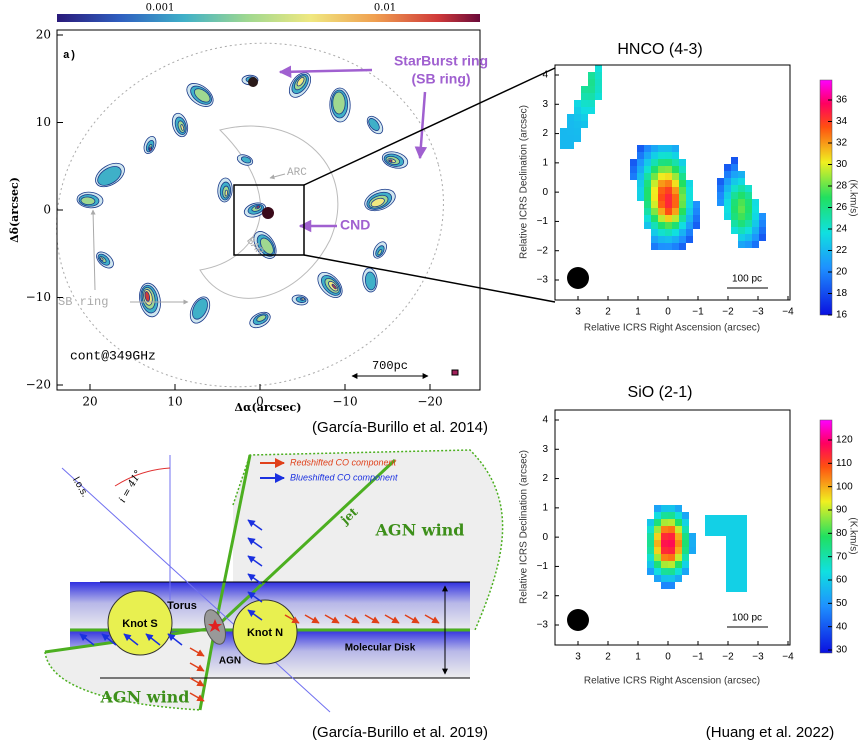 Image resolution: width=861 pixels, height=742 pixels. I want to click on annotation: Knot N, so click(265, 633).